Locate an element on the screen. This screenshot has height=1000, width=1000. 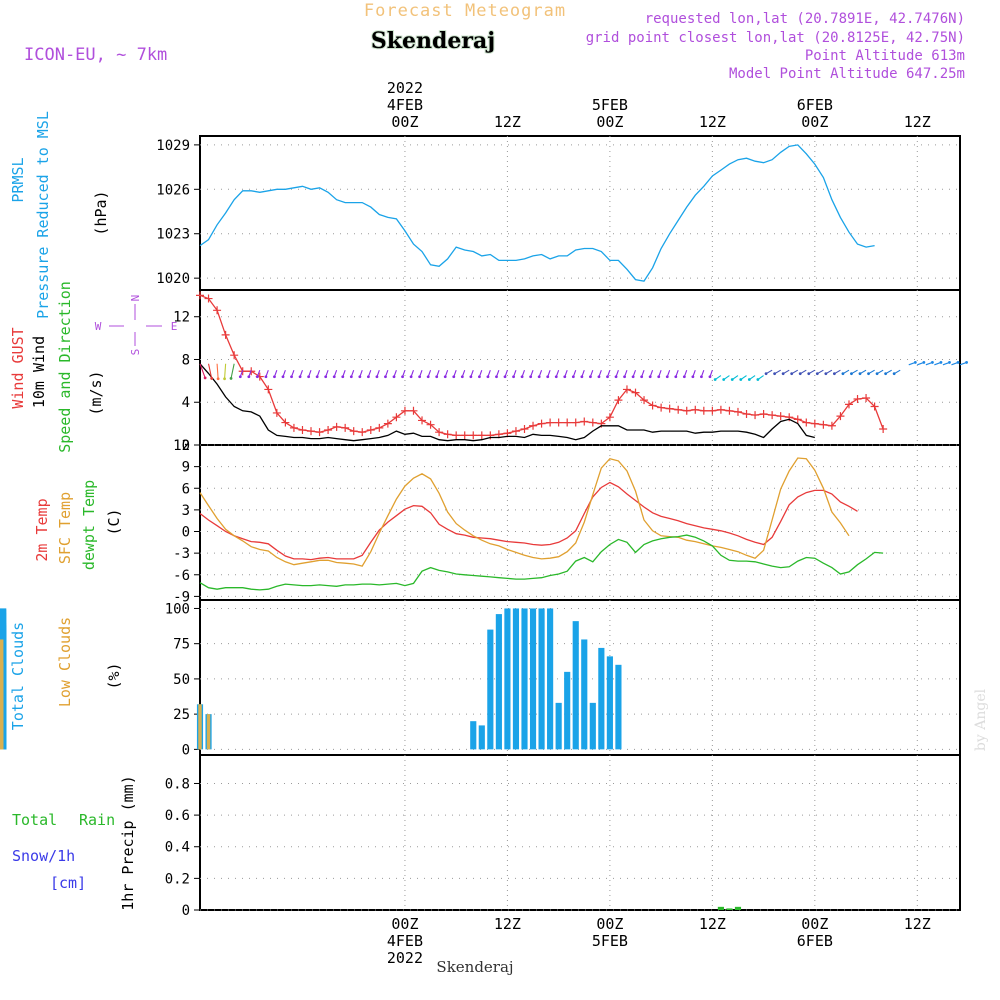
pressure-frame is located at coordinates (580, 213).